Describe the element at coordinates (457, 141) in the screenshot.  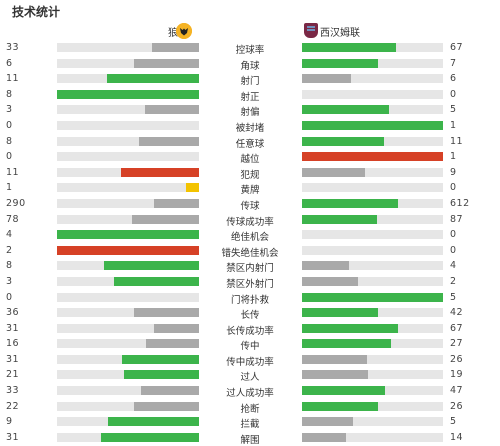
I see `away-stat-value: 11` at that location.